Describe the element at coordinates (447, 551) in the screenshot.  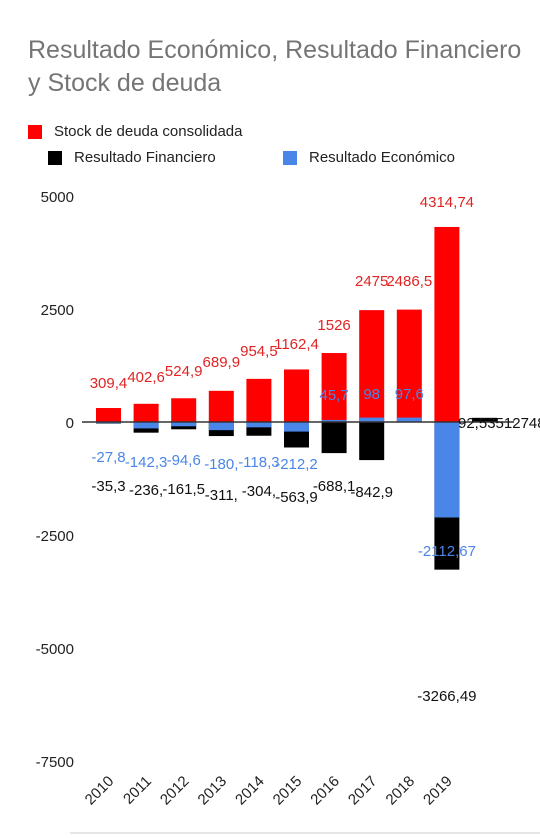
I see `data-label-economico: -2112,67` at that location.